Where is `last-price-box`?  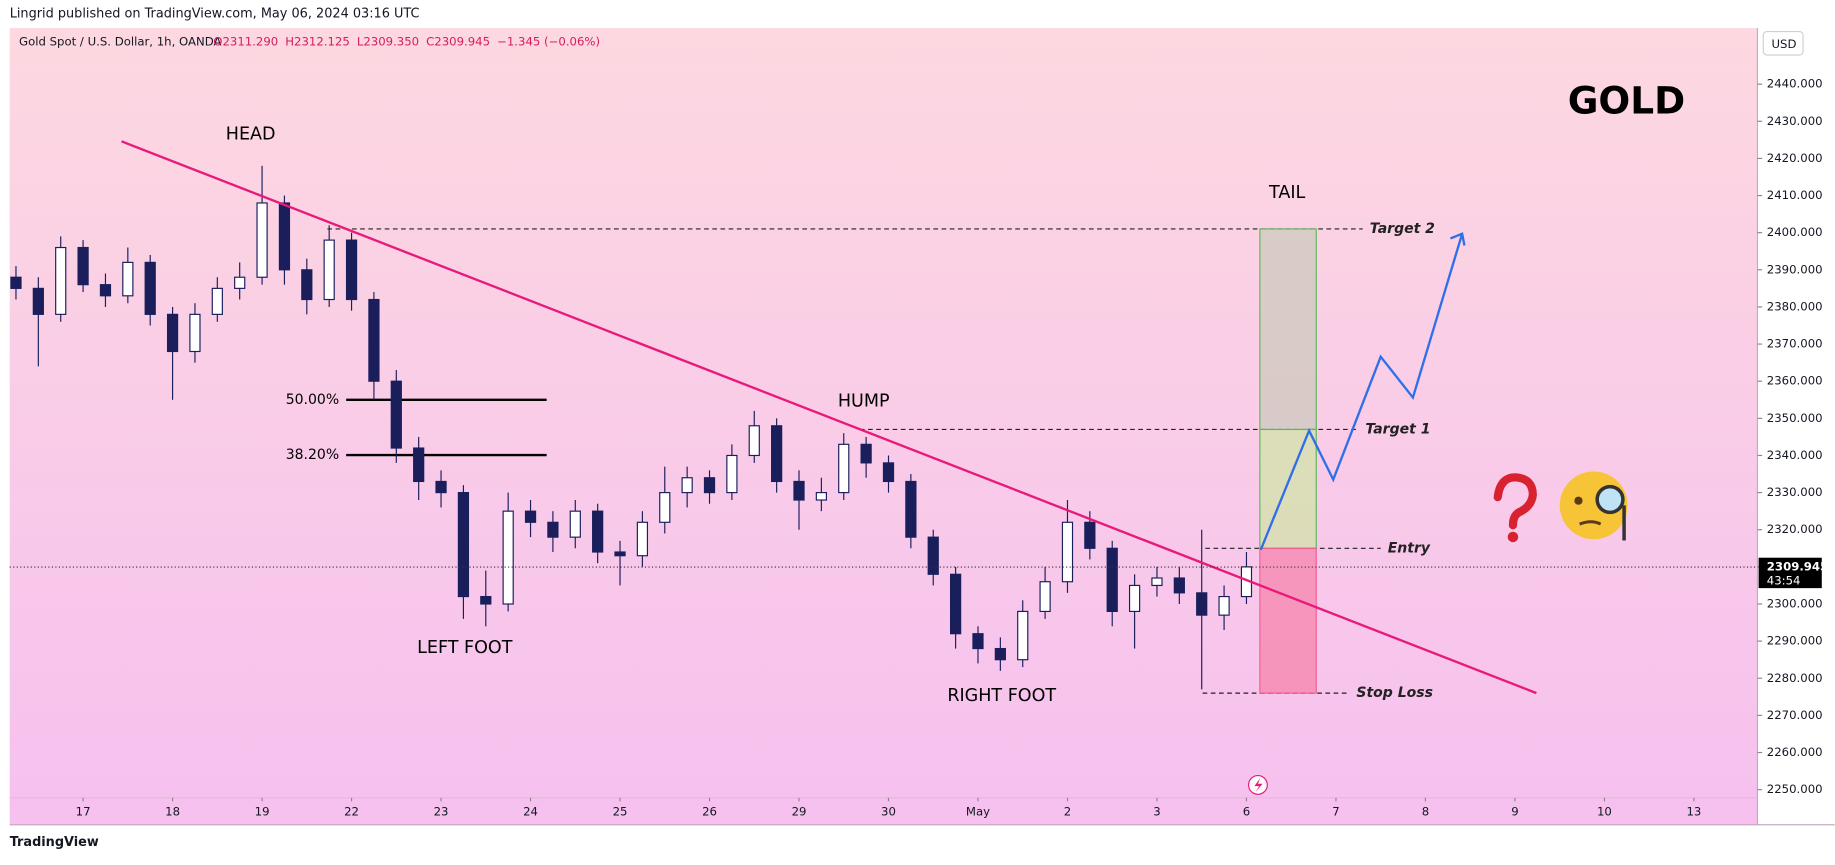 last-price-box is located at coordinates (1790, 573).